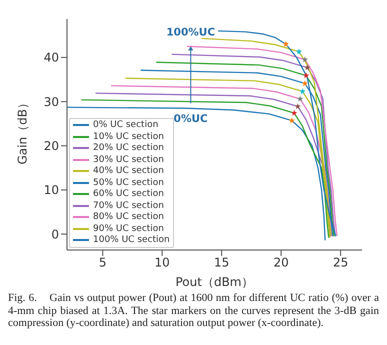 Image resolution: width=387 pixels, height=345 pixels. Describe the element at coordinates (131, 240) in the screenshot. I see `legend-label: 100% UC section` at that location.